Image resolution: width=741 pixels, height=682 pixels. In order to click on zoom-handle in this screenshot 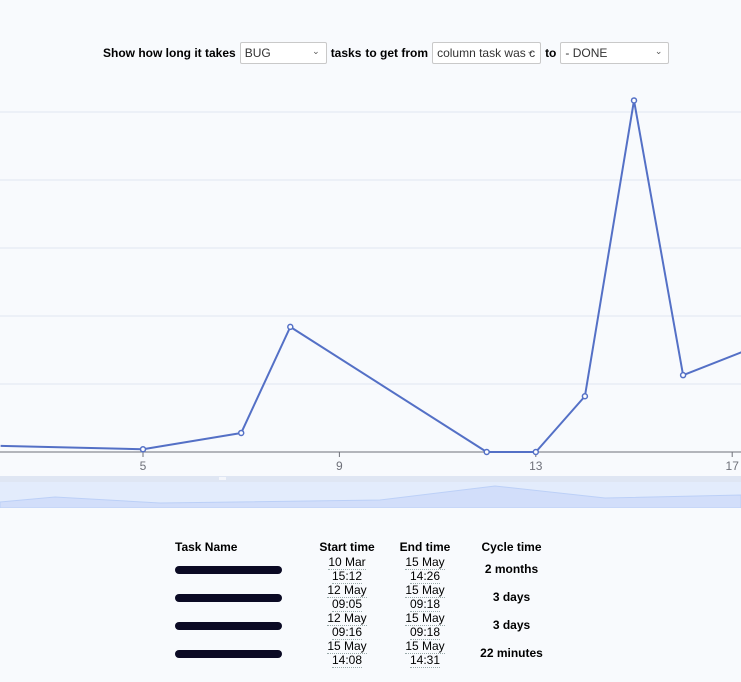, I will do `click(222, 478)`.